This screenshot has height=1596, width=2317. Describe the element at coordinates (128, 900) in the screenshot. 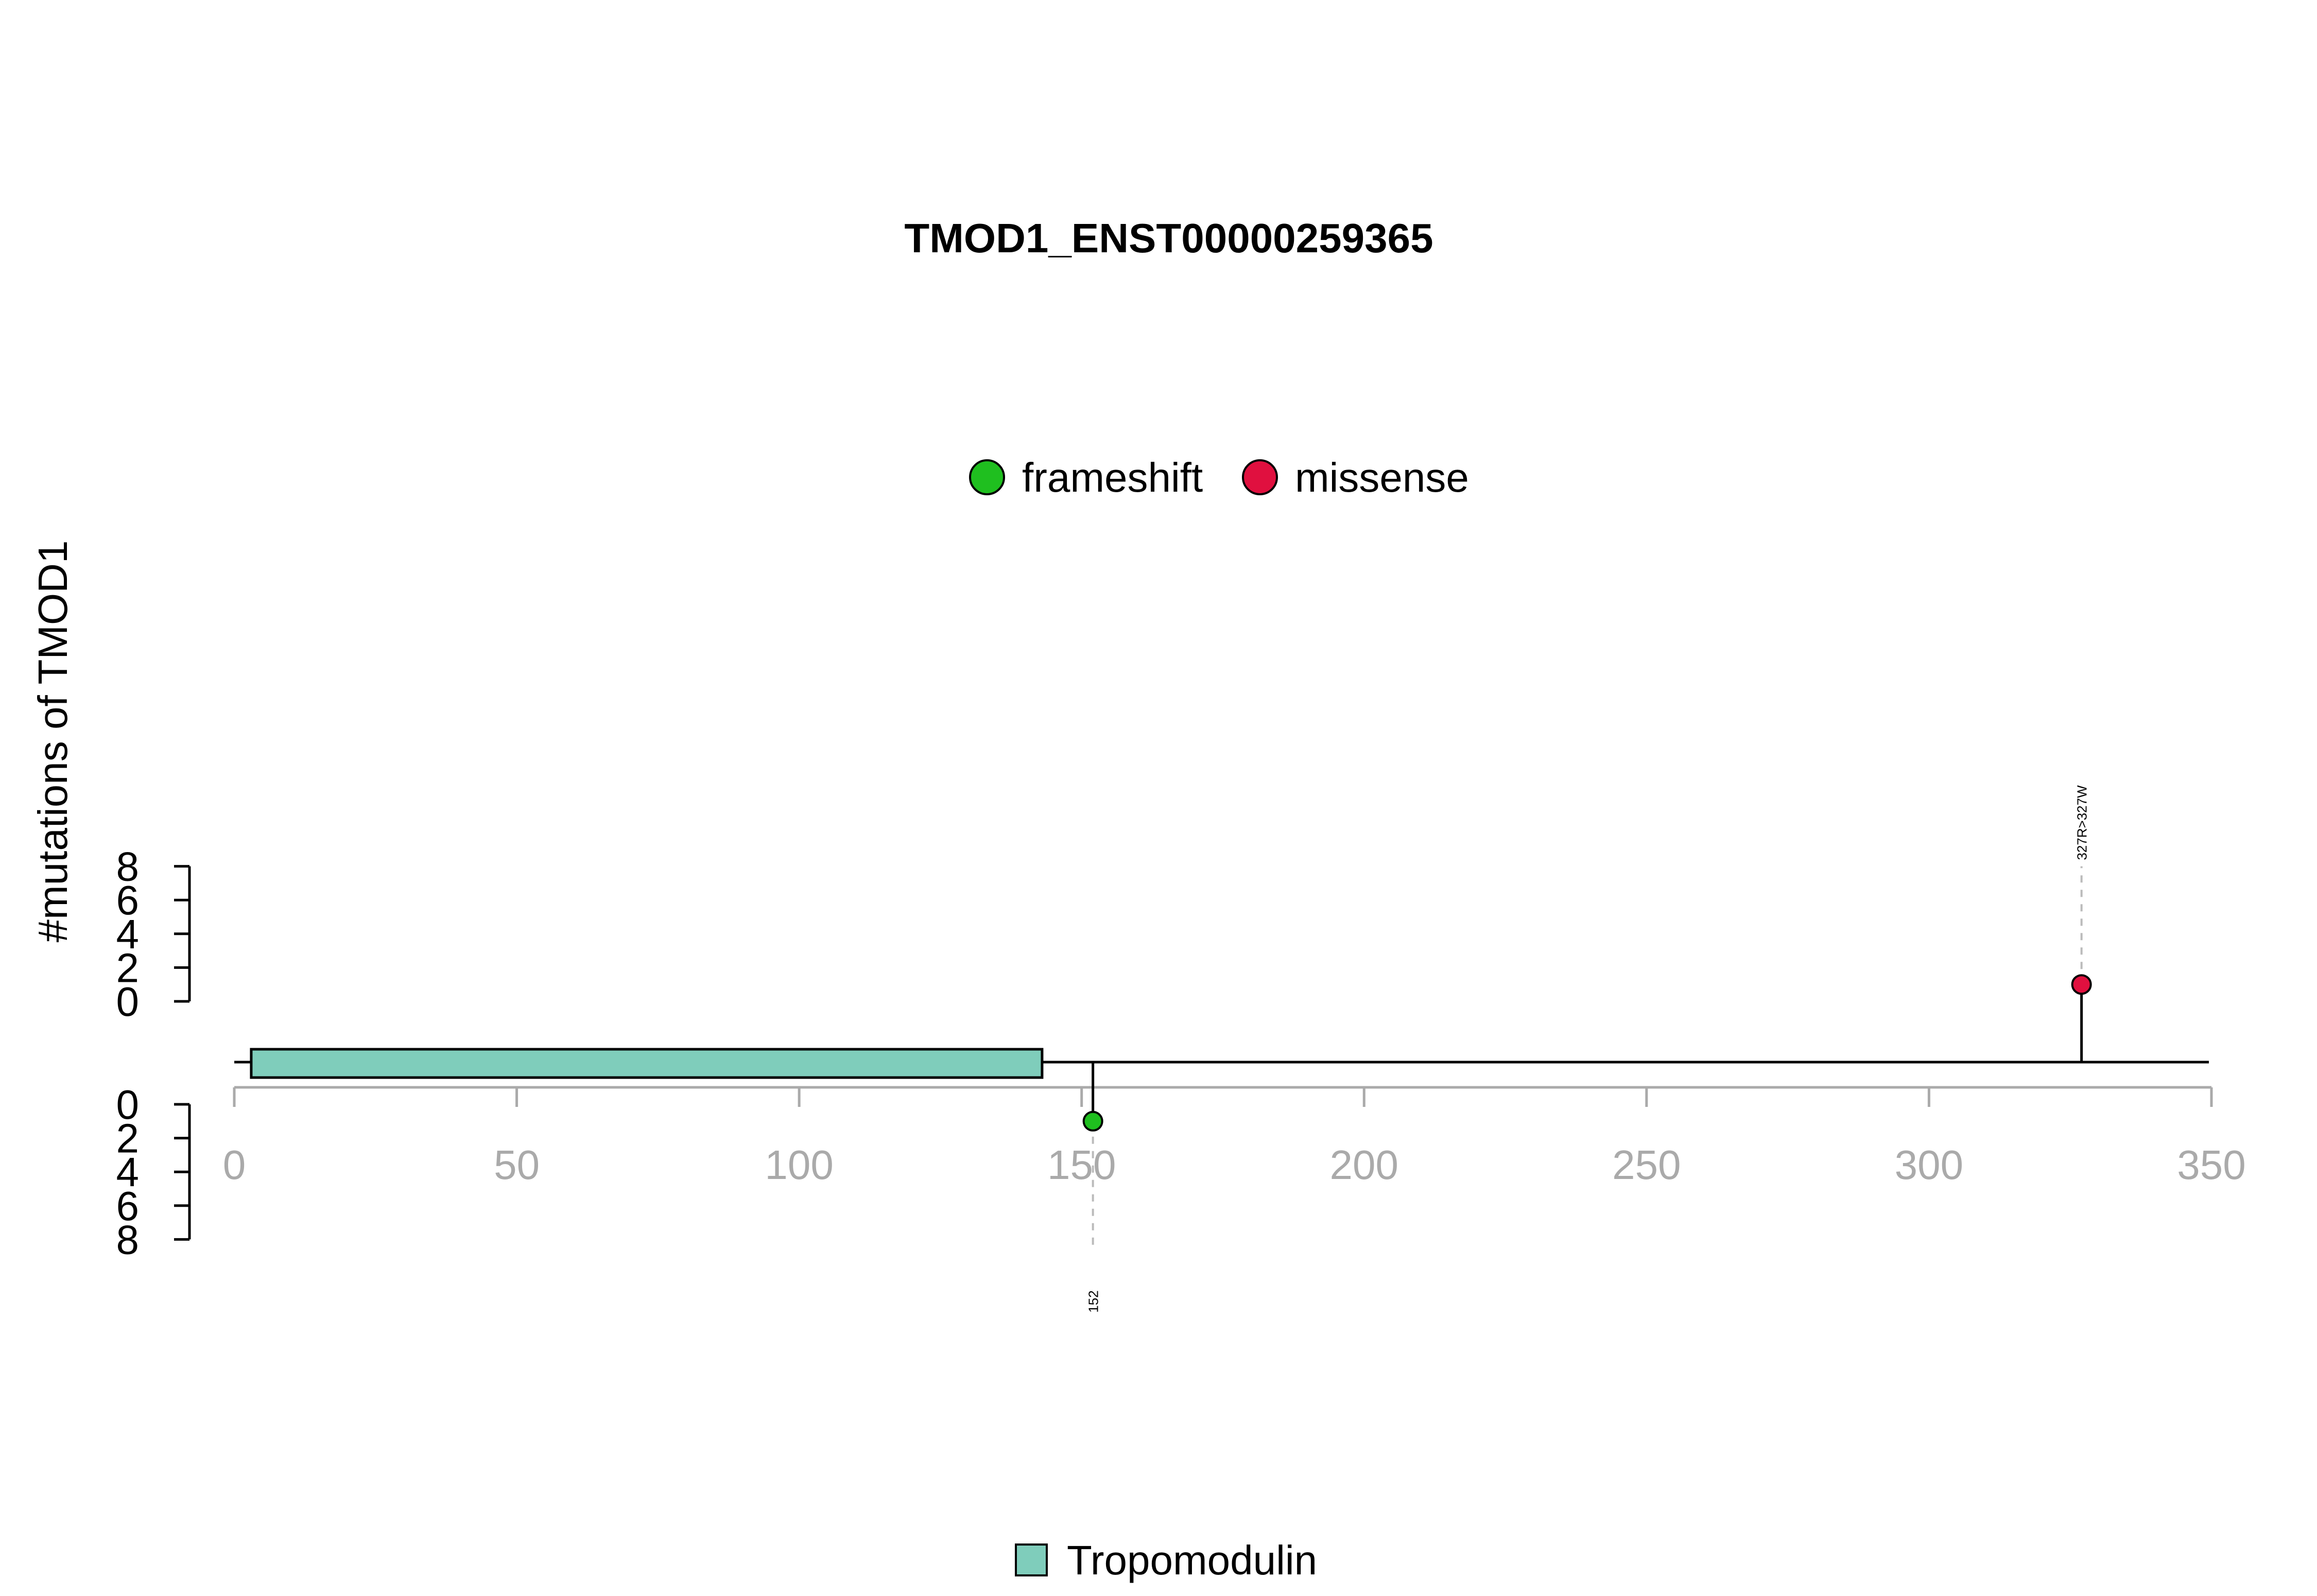

I see `y-tick-label-top: 6` at that location.